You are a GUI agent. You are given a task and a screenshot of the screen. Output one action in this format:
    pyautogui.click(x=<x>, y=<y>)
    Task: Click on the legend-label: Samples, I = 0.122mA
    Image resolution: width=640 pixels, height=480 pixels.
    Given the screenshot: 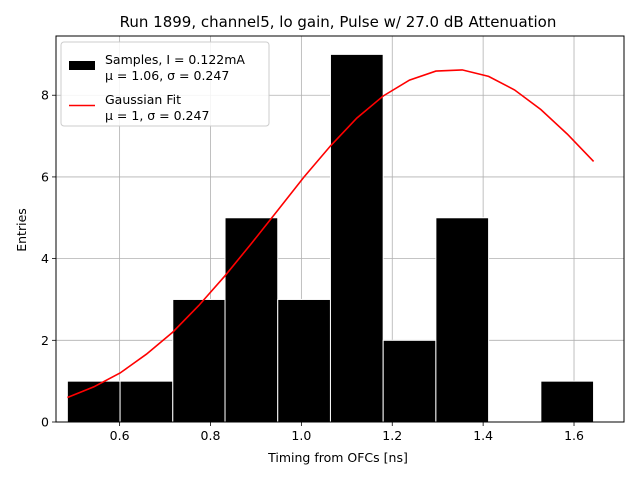 What is the action you would take?
    pyautogui.click(x=175, y=59)
    